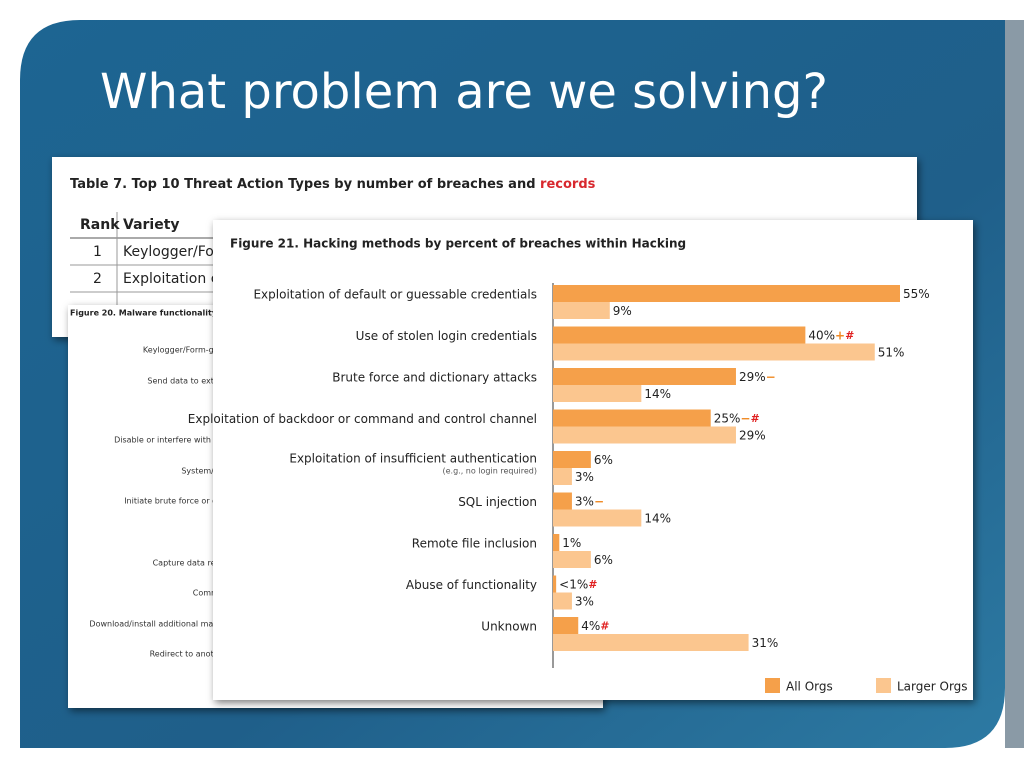  Describe the element at coordinates (170, 440) in the screenshot. I see `figure-20-label: Disable or interfere with sec` at that location.